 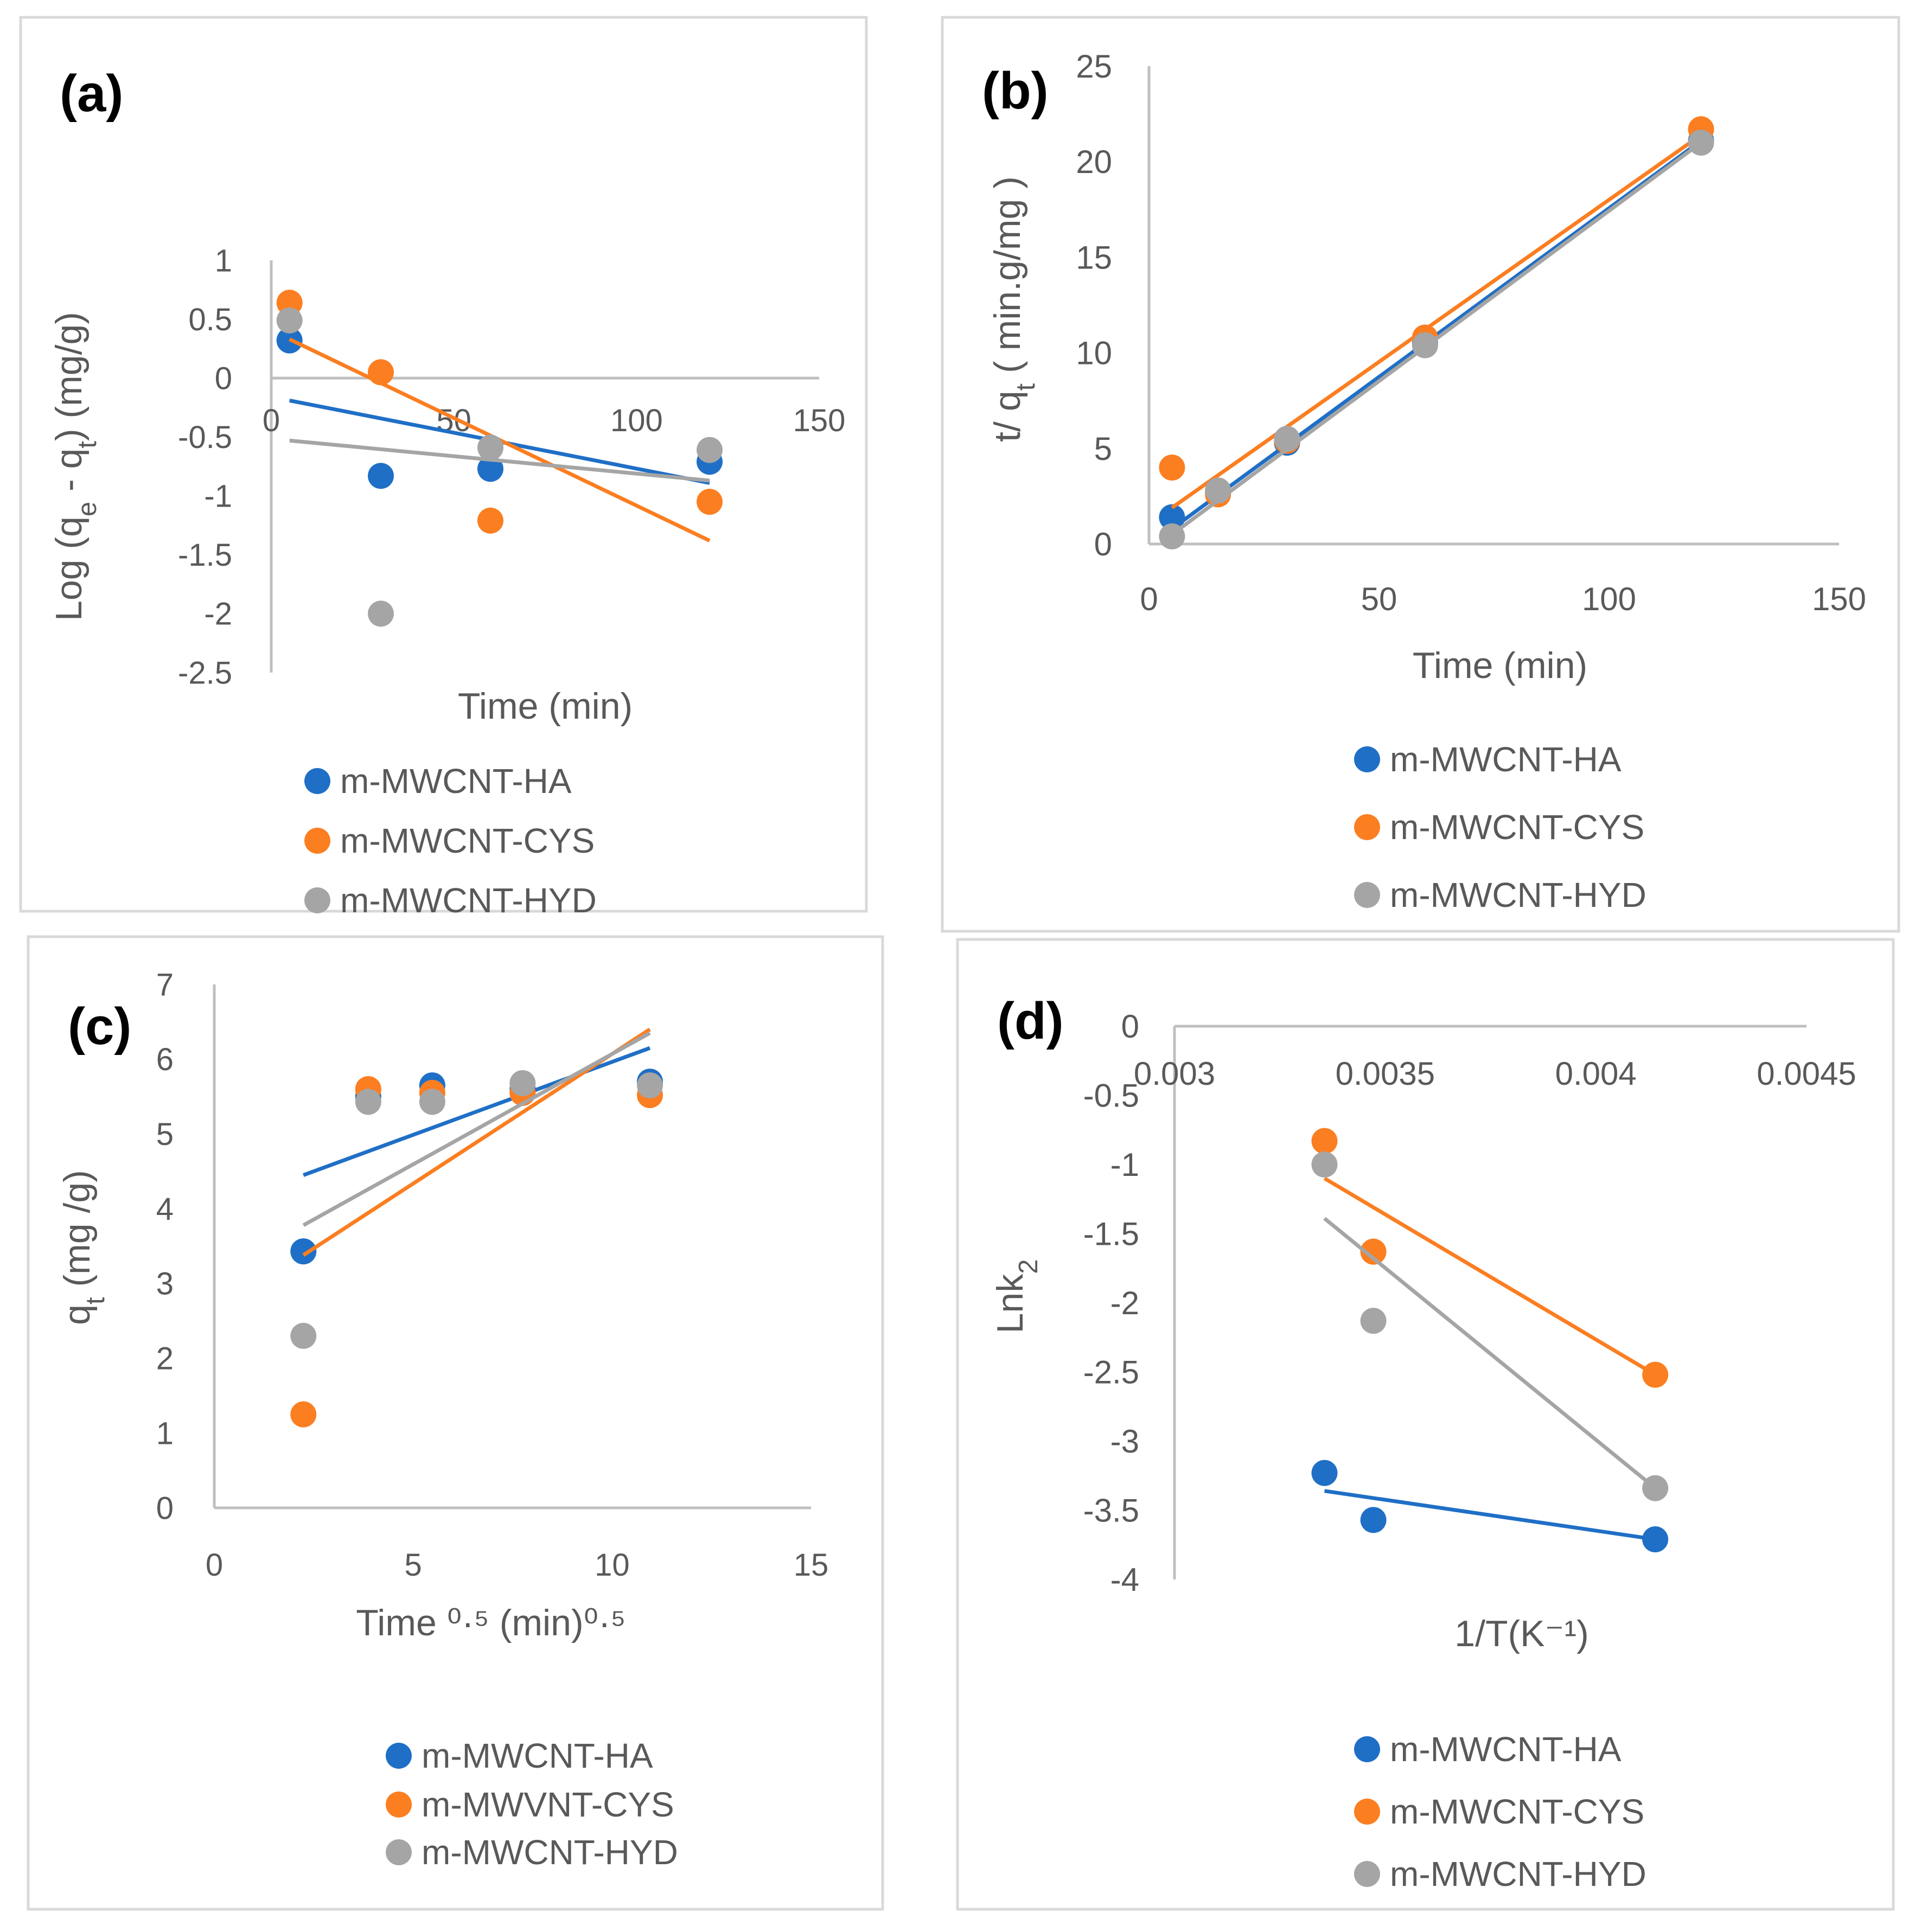 What do you see at coordinates (548, 1804) in the screenshot?
I see `legend-label: m-MWVNT-CYS` at bounding box center [548, 1804].